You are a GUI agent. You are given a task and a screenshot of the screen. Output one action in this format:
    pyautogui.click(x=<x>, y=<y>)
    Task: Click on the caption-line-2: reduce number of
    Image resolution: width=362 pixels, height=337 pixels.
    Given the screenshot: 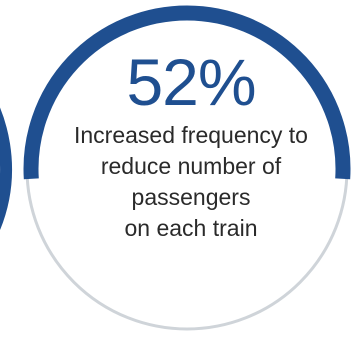 What is the action you would take?
    pyautogui.click(x=191, y=166)
    